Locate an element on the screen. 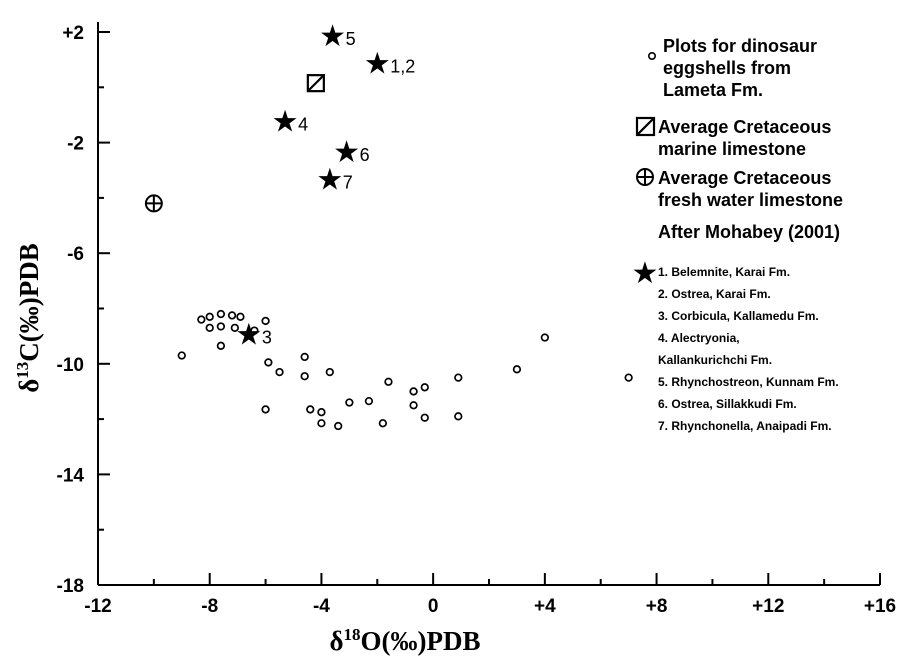 The height and width of the screenshot is (664, 900). x-axis-title: δ18O(‰)PDB is located at coordinates (405, 640).